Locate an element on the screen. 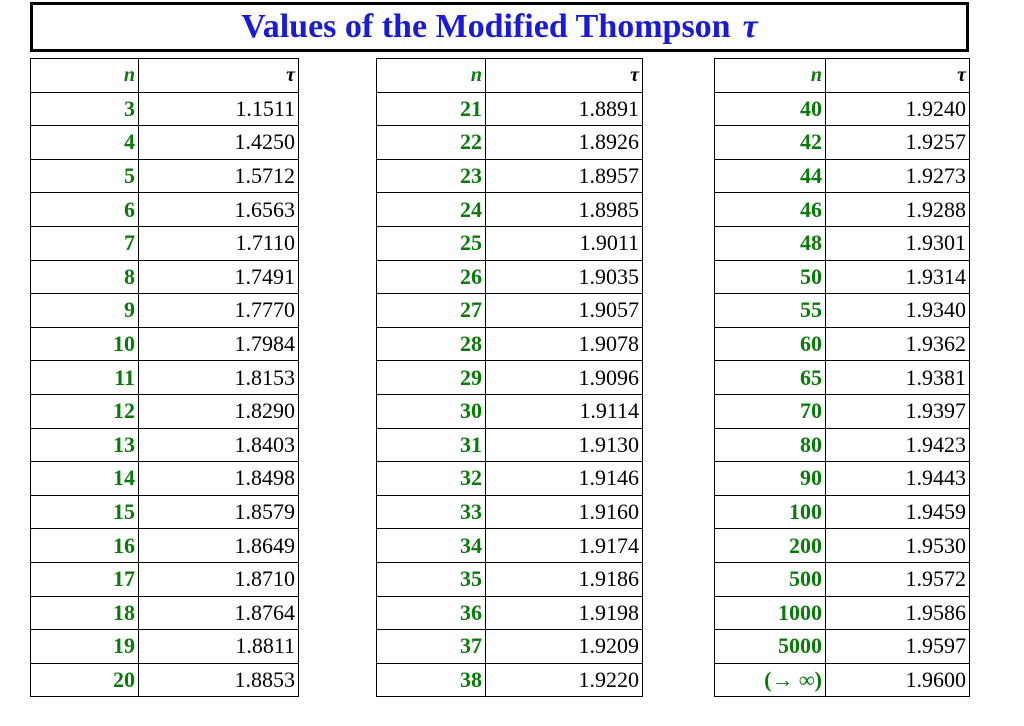 This screenshot has width=1024, height=726. cell-tau: 1.1511 is located at coordinates (218, 109).